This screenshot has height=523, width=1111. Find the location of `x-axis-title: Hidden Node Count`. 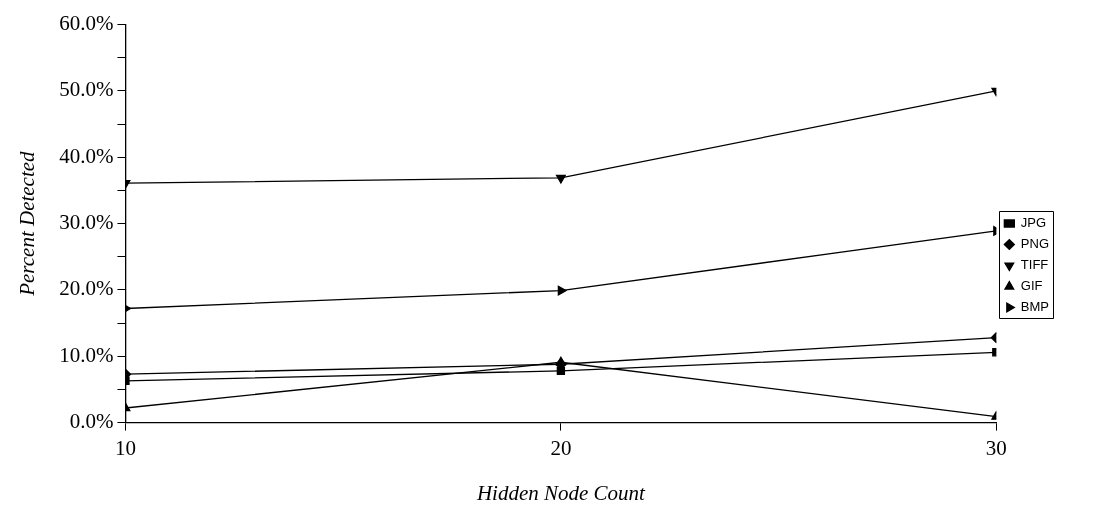

x-axis-title: Hidden Node Count is located at coordinates (561, 492).